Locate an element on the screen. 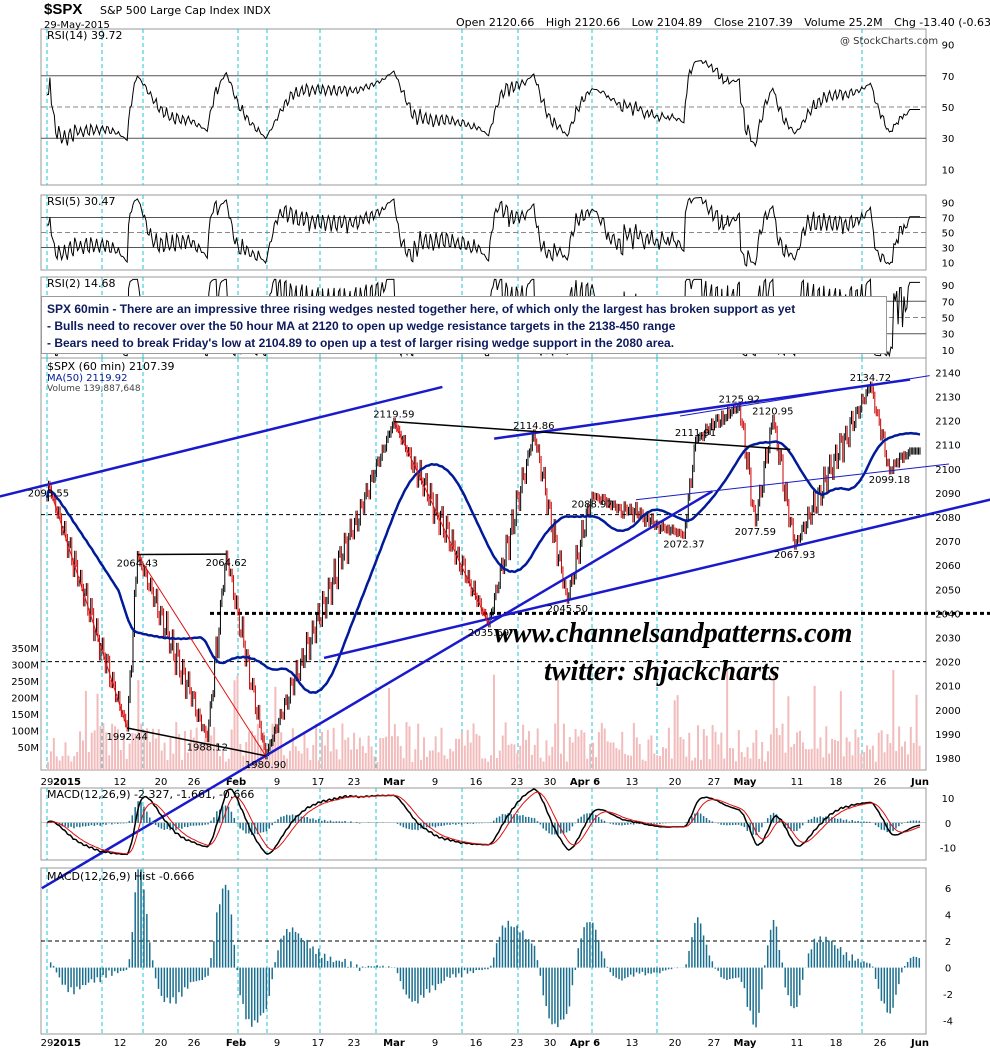 This screenshot has width=990, height=1051. x-tick-label: Jun is located at coordinates (919, 782).